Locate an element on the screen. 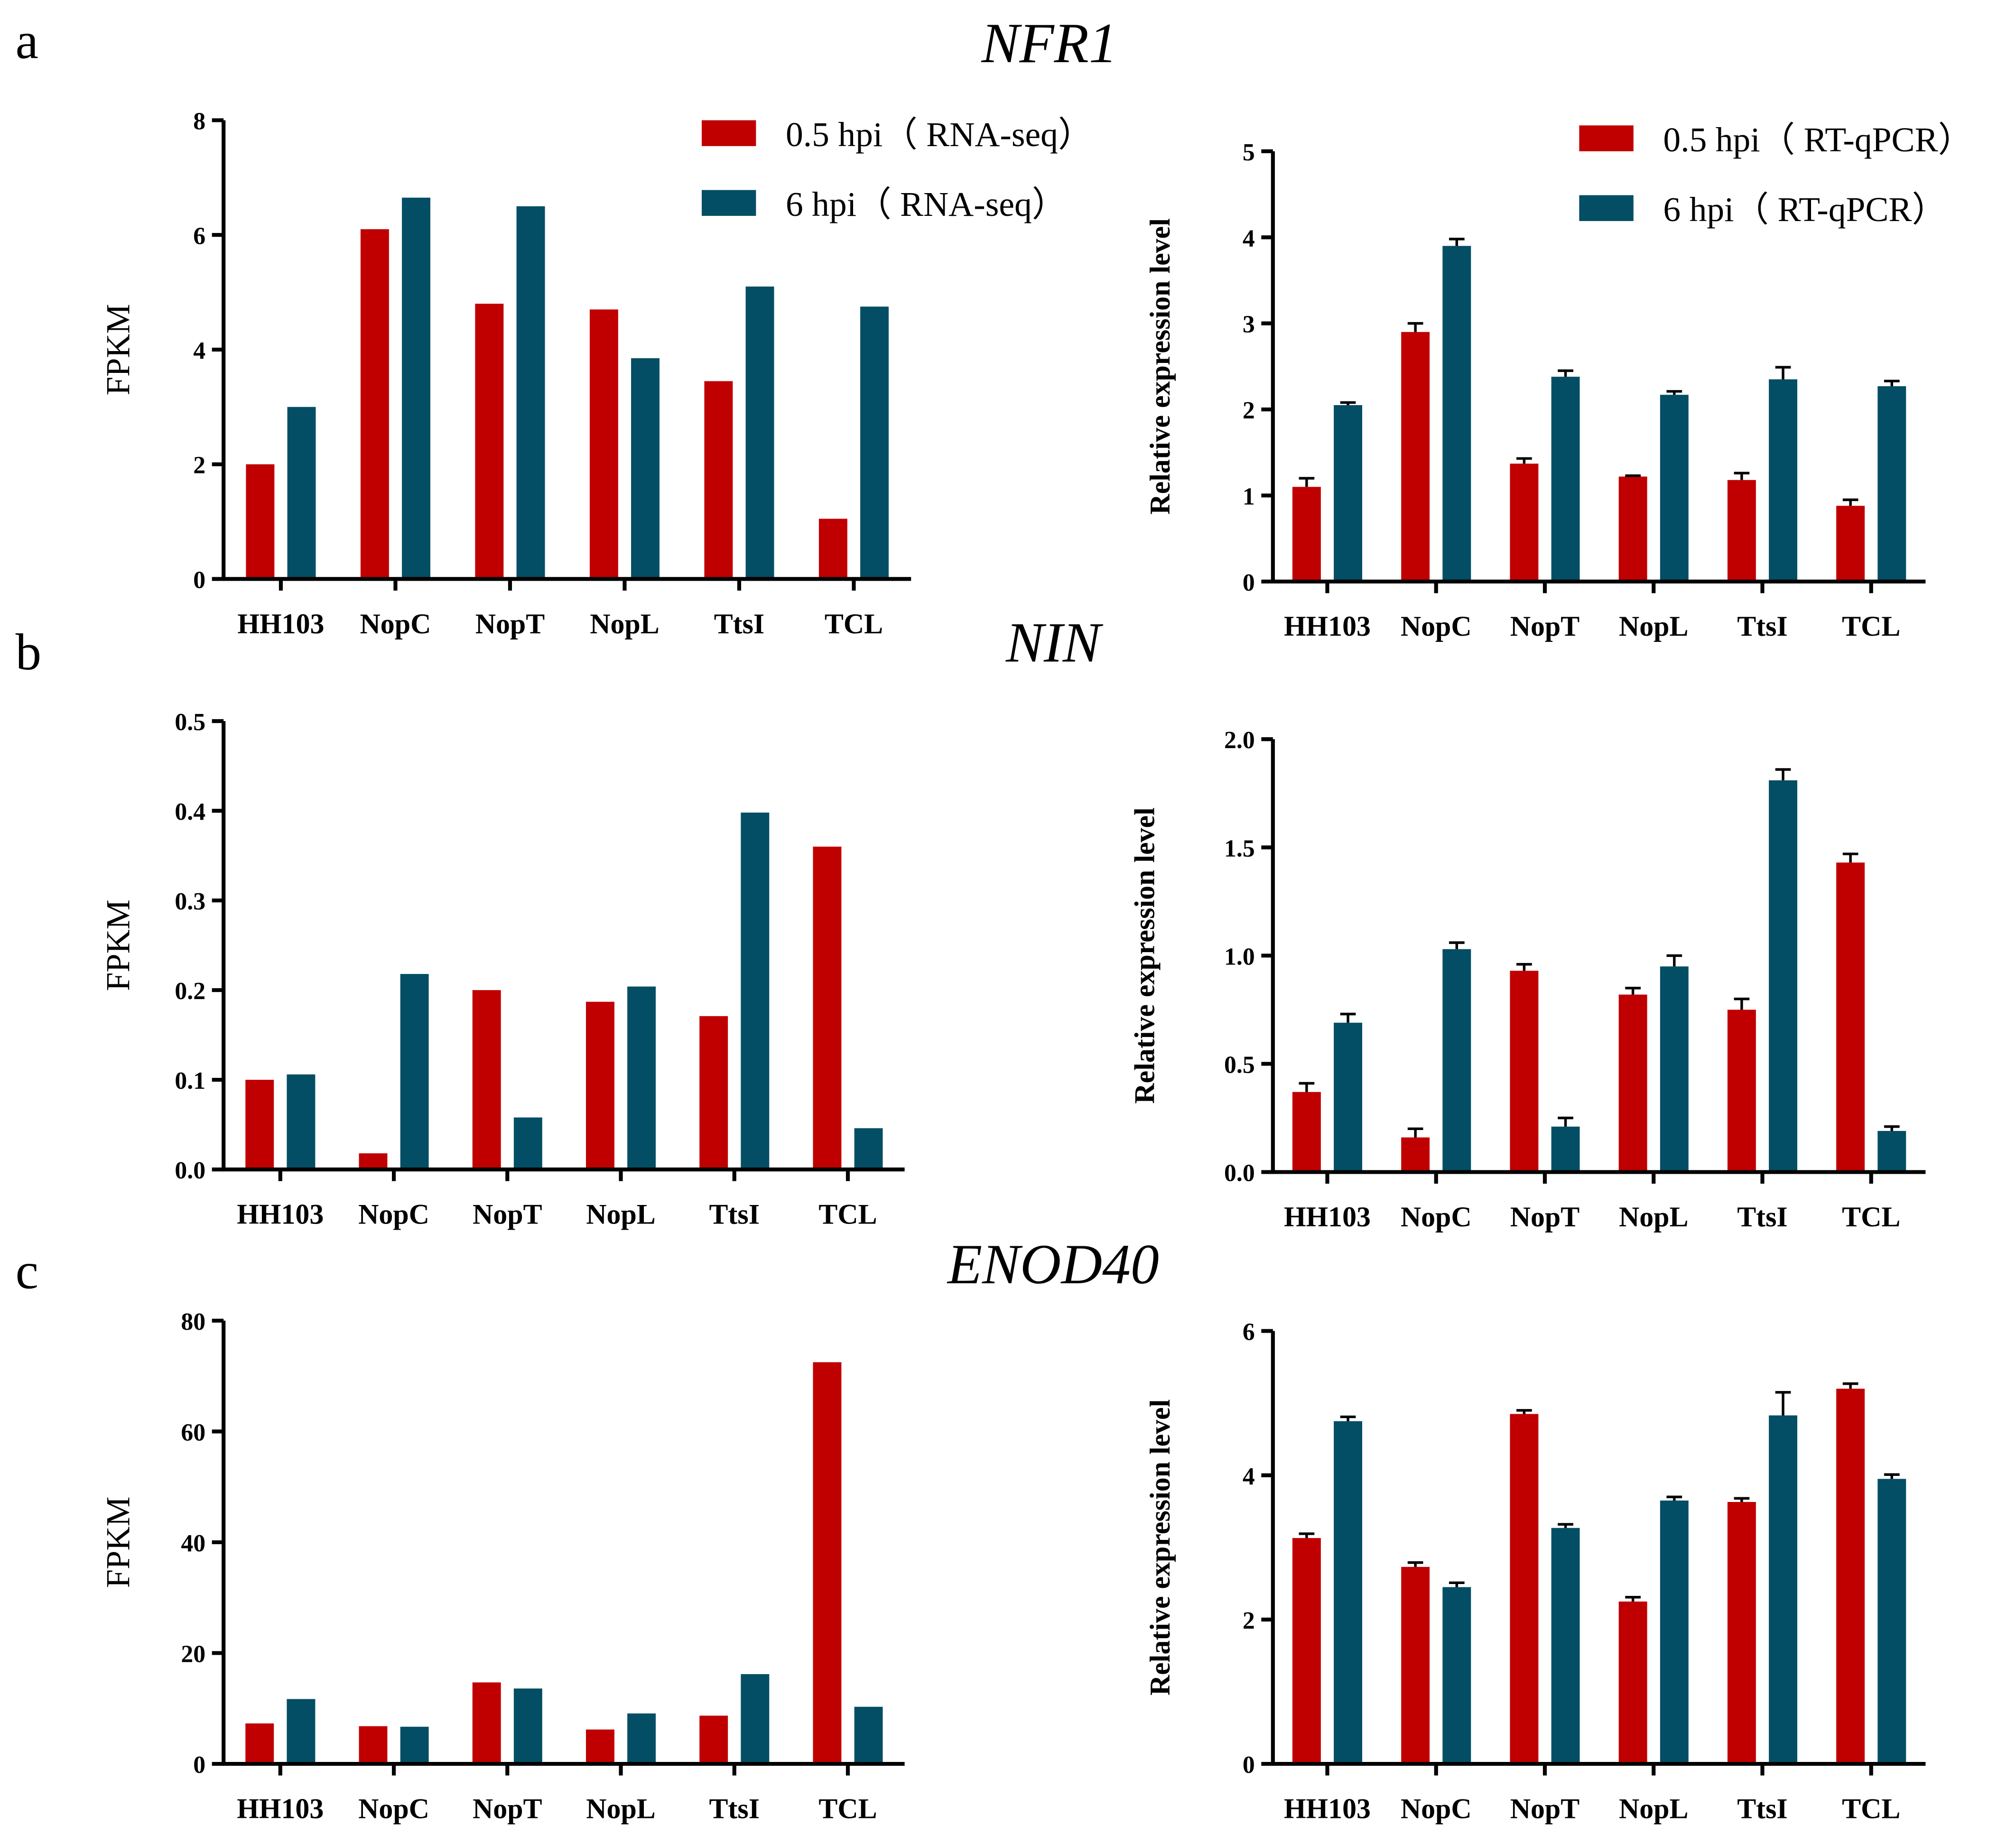  c-left-xtick-label-1: NopC is located at coordinates (393, 1809).